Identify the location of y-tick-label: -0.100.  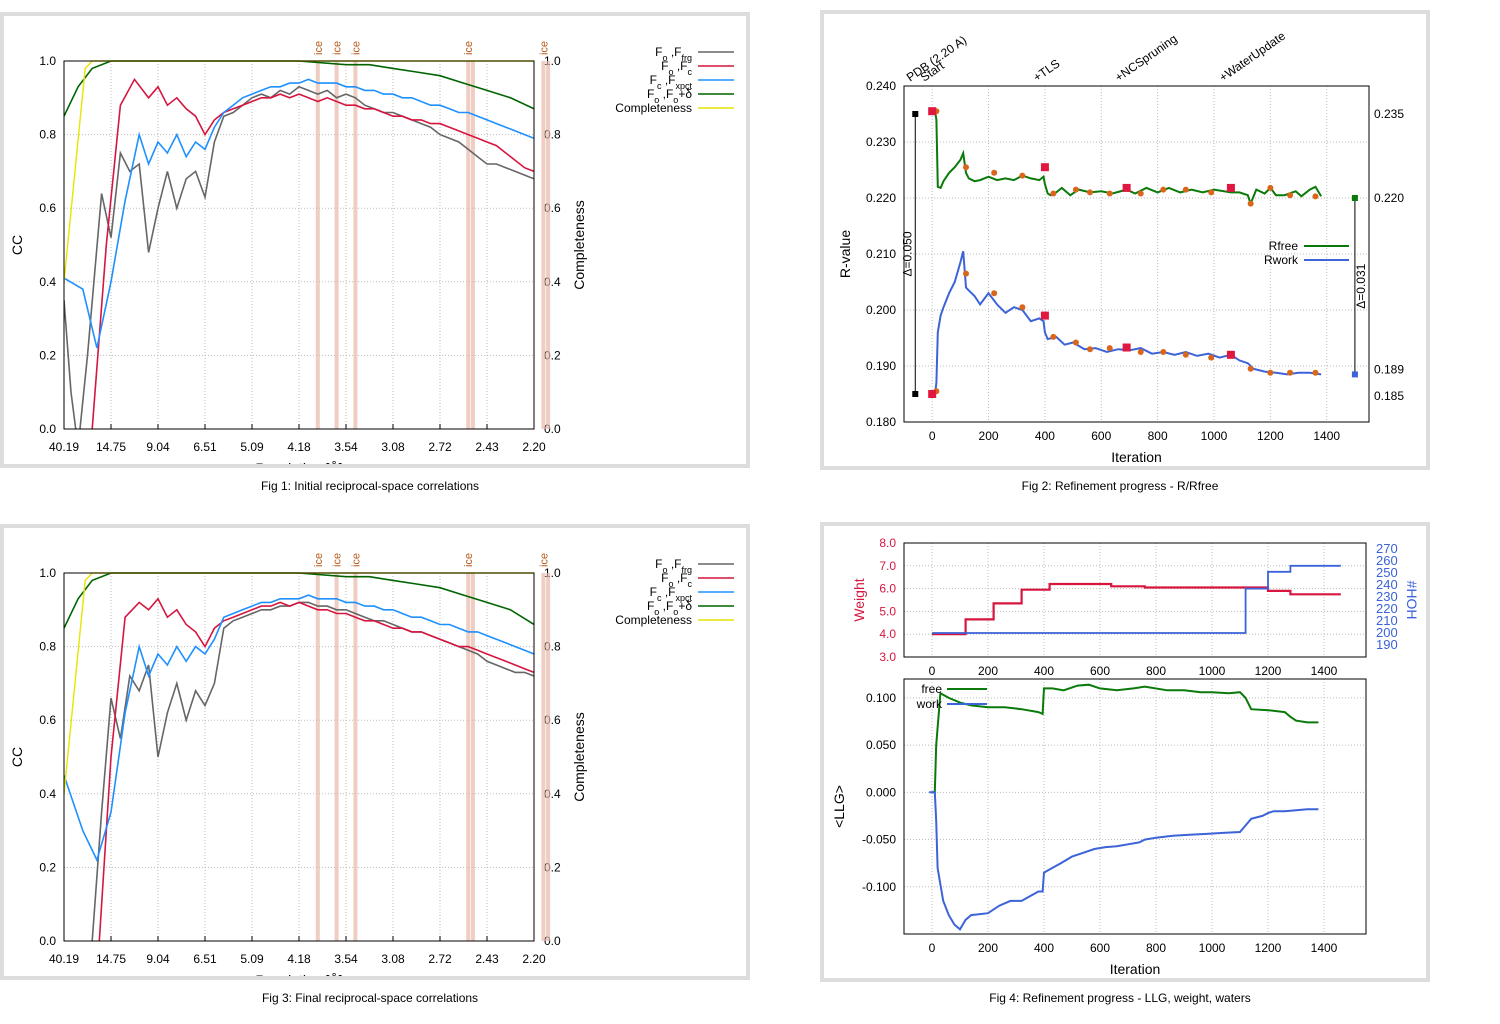
(879, 887).